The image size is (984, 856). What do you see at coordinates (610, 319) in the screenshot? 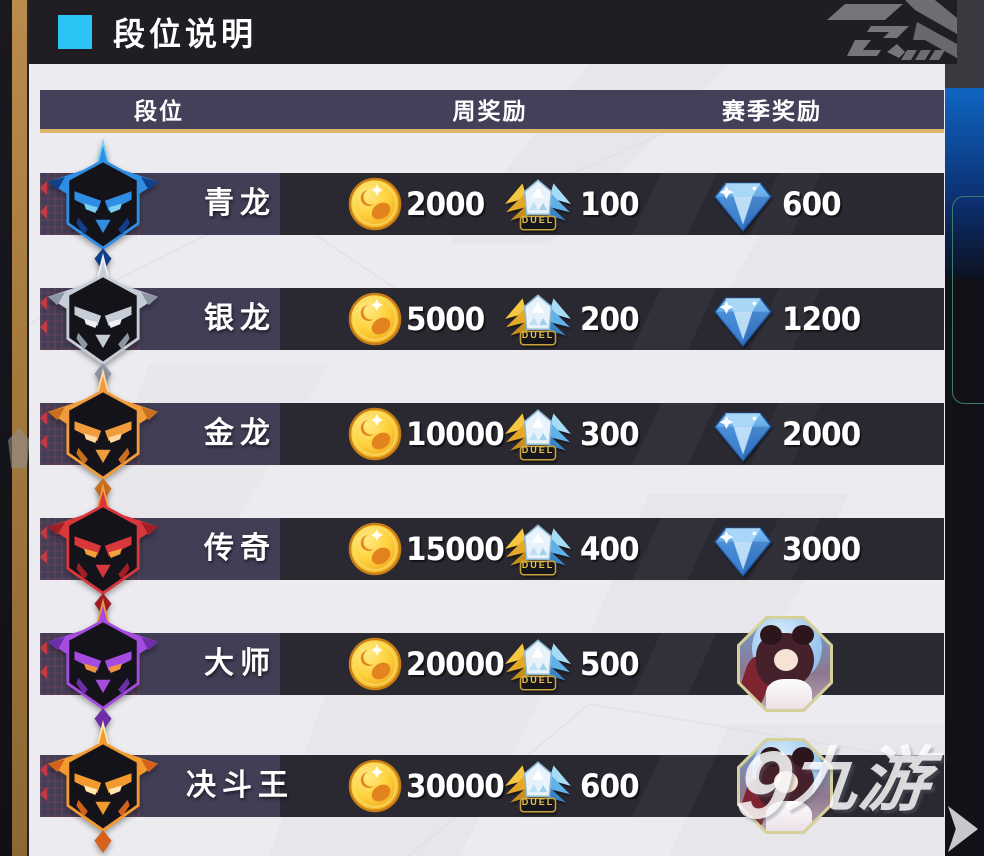
I see `weekly-duel-points-value: 200` at bounding box center [610, 319].